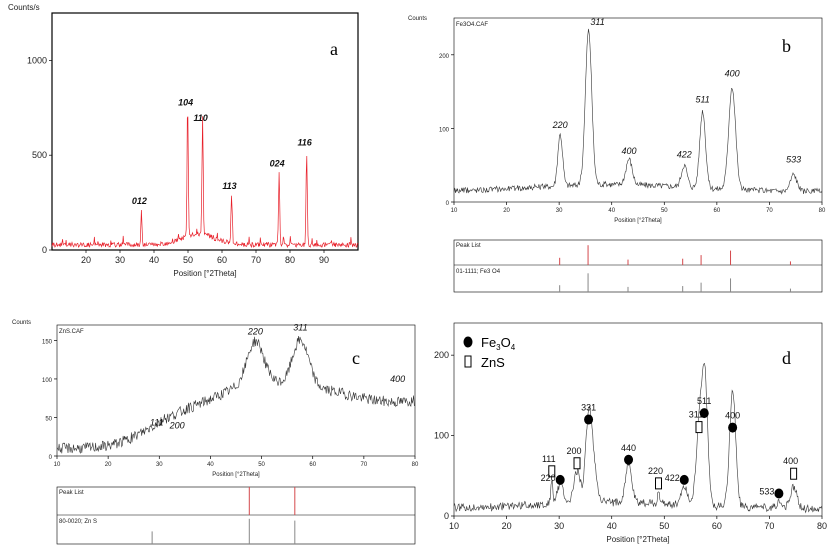  I want to click on panel-label-b: b, so click(786, 46).